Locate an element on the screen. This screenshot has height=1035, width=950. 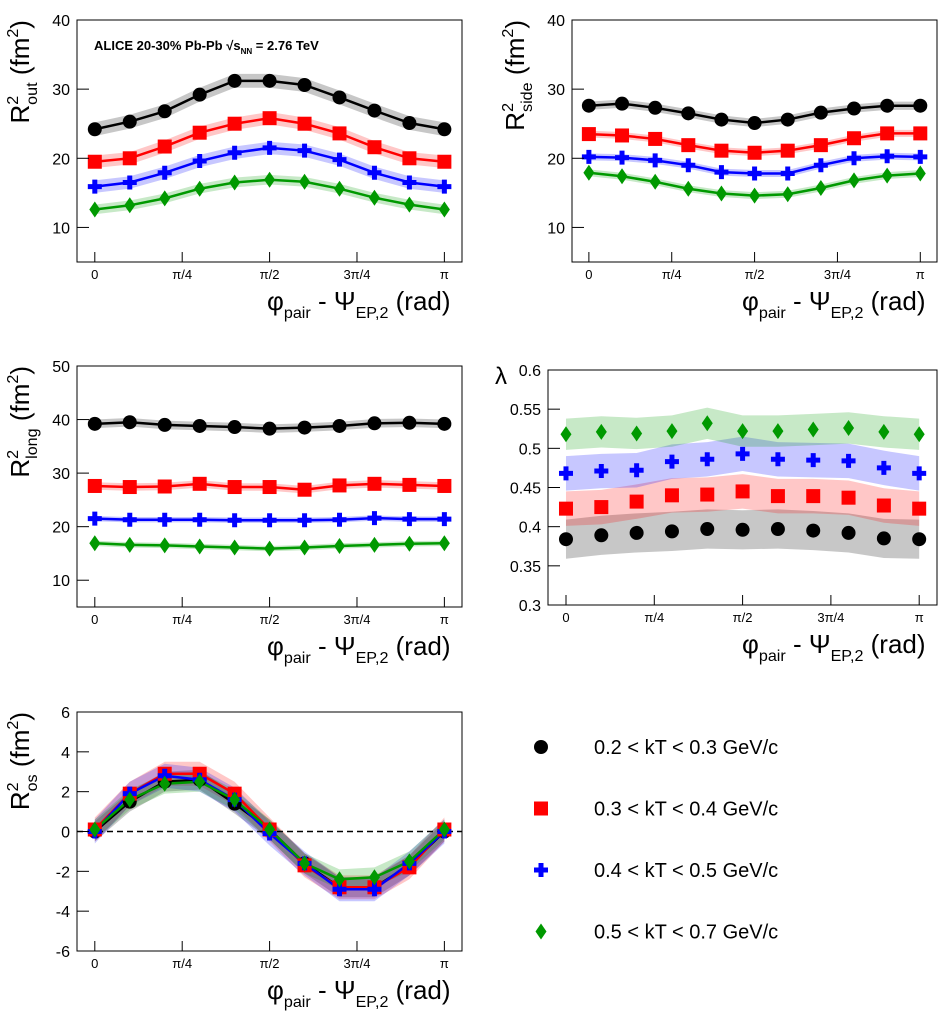
y-tick-label: -2 is located at coordinates (63, 872).